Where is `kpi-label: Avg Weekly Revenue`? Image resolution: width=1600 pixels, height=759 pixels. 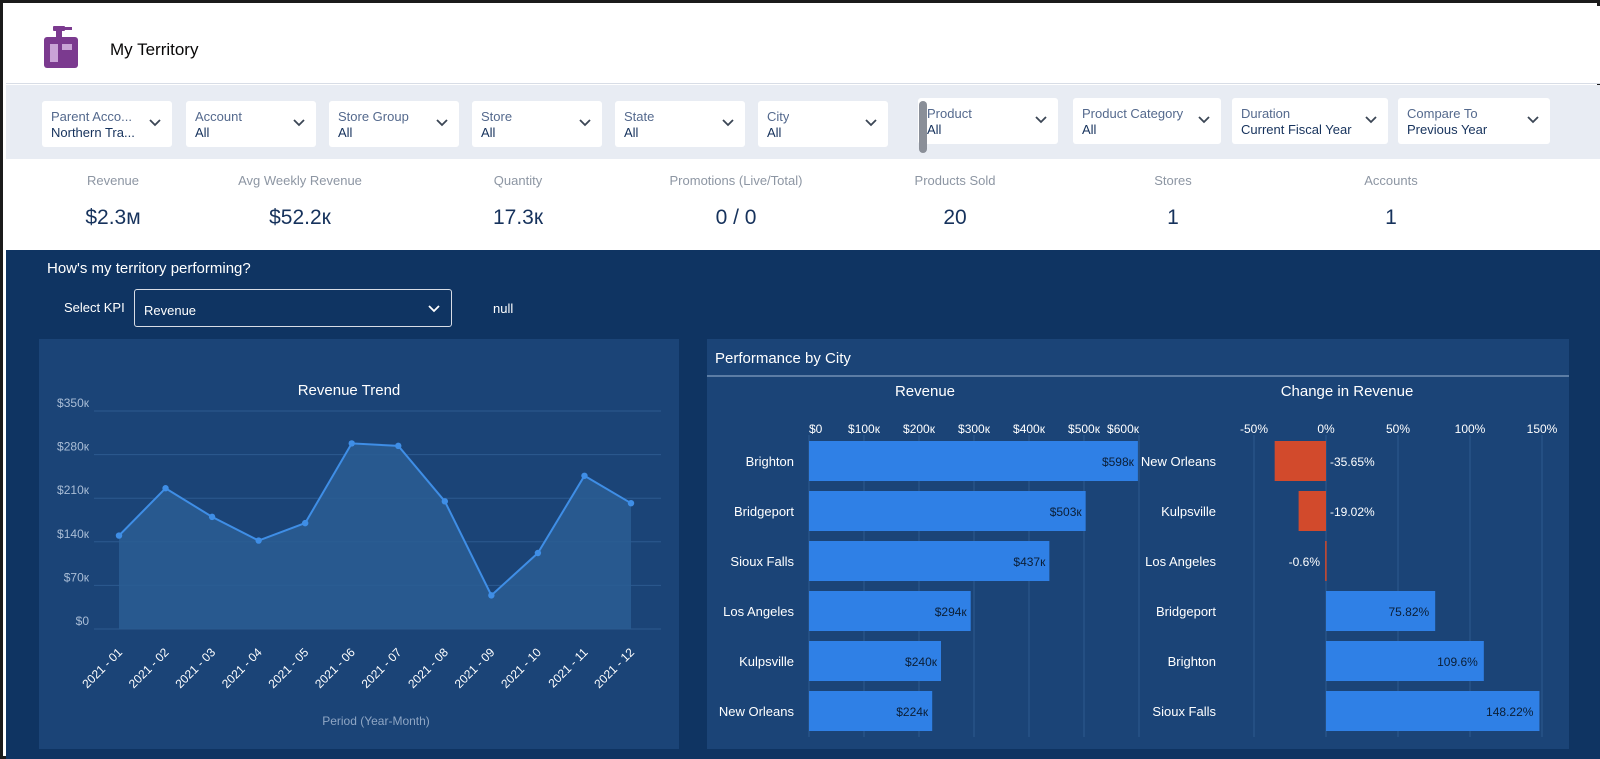 kpi-label: Avg Weekly Revenue is located at coordinates (300, 180).